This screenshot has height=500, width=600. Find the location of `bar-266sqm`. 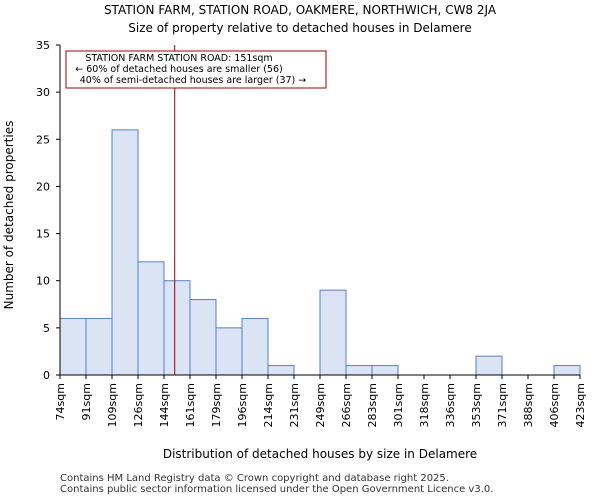

bar-266sqm is located at coordinates (359, 370).